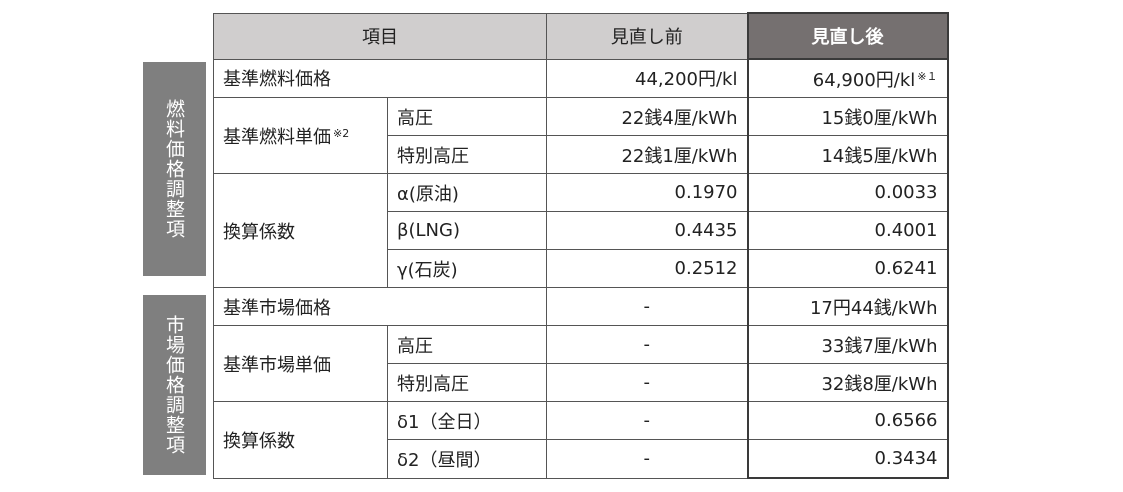  Describe the element at coordinates (647, 268) in the screenshot. I see `table-cell: 0.2512` at that location.